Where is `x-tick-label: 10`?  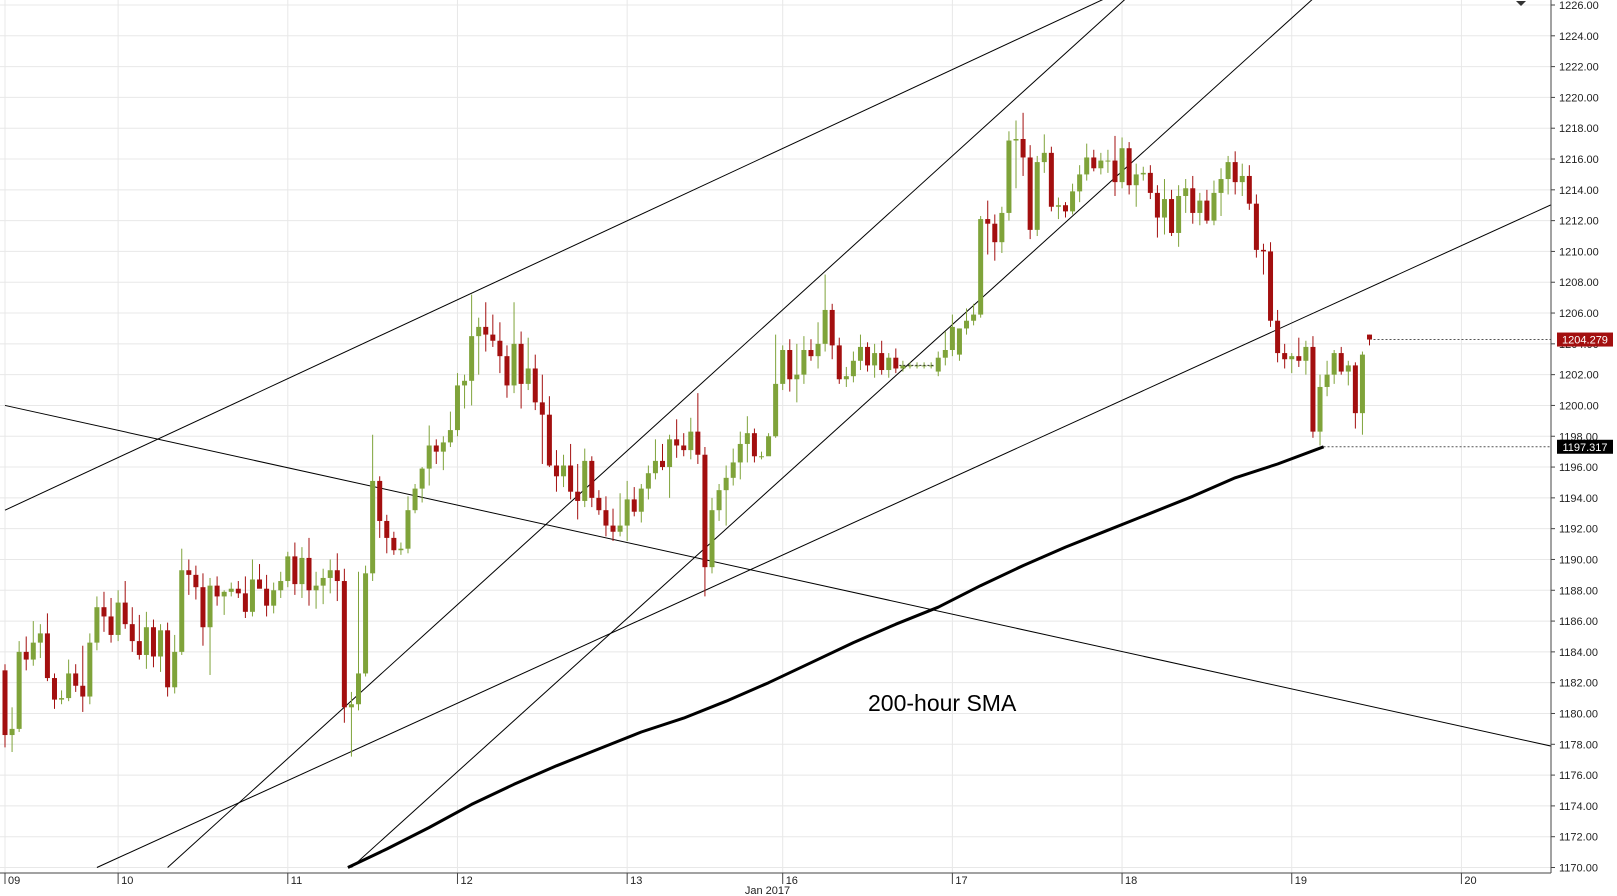
x-tick-label: 10 is located at coordinates (127, 881).